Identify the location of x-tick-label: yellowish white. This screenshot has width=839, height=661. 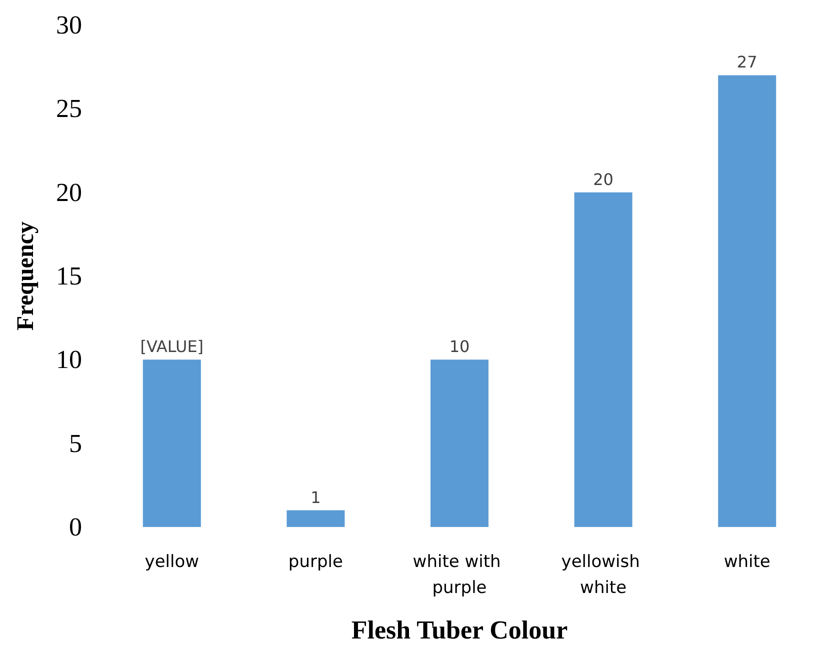
(603, 575).